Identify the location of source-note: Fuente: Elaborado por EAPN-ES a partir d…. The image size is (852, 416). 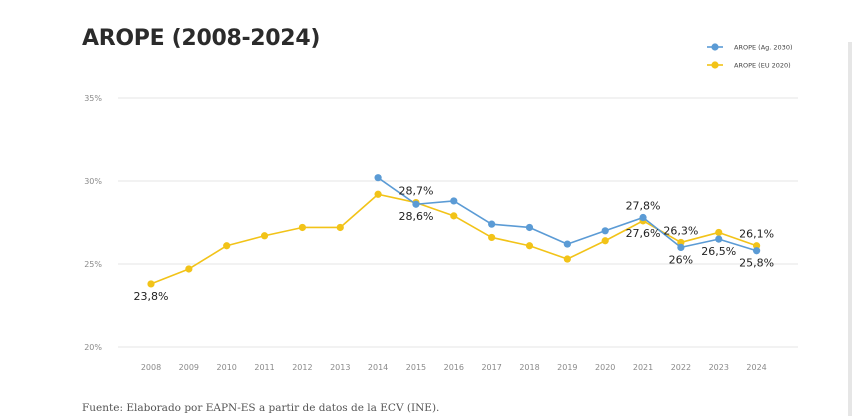
(261, 408).